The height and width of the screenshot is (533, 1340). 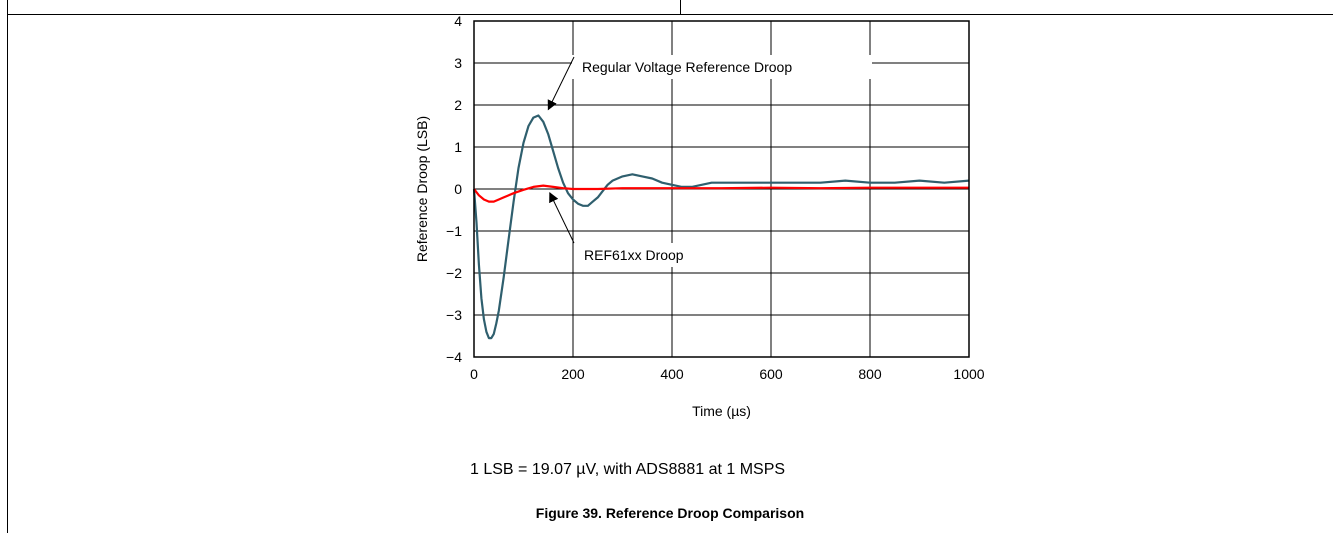 I want to click on annotation-arrow-ref61xx, so click(x=562, y=217).